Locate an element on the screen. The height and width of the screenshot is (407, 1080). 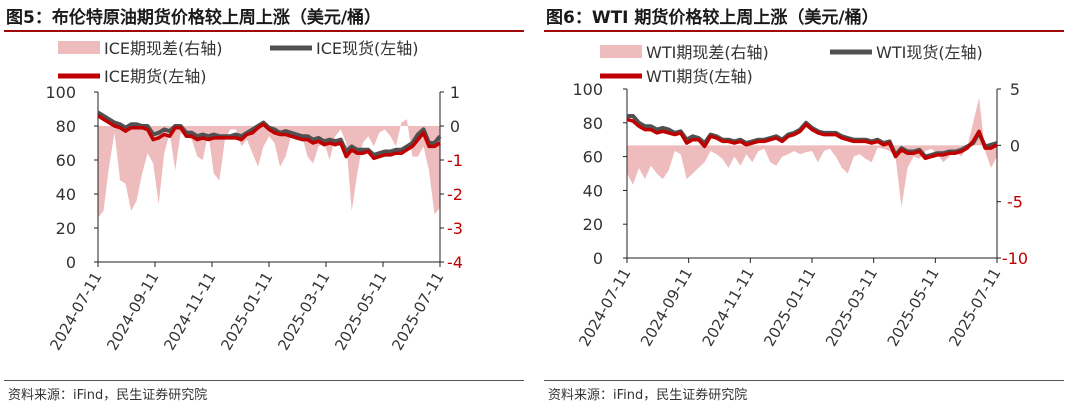
chart-title: 图6：WTI 期货价格较上周上涨（美元/桶） is located at coordinates (712, 18).